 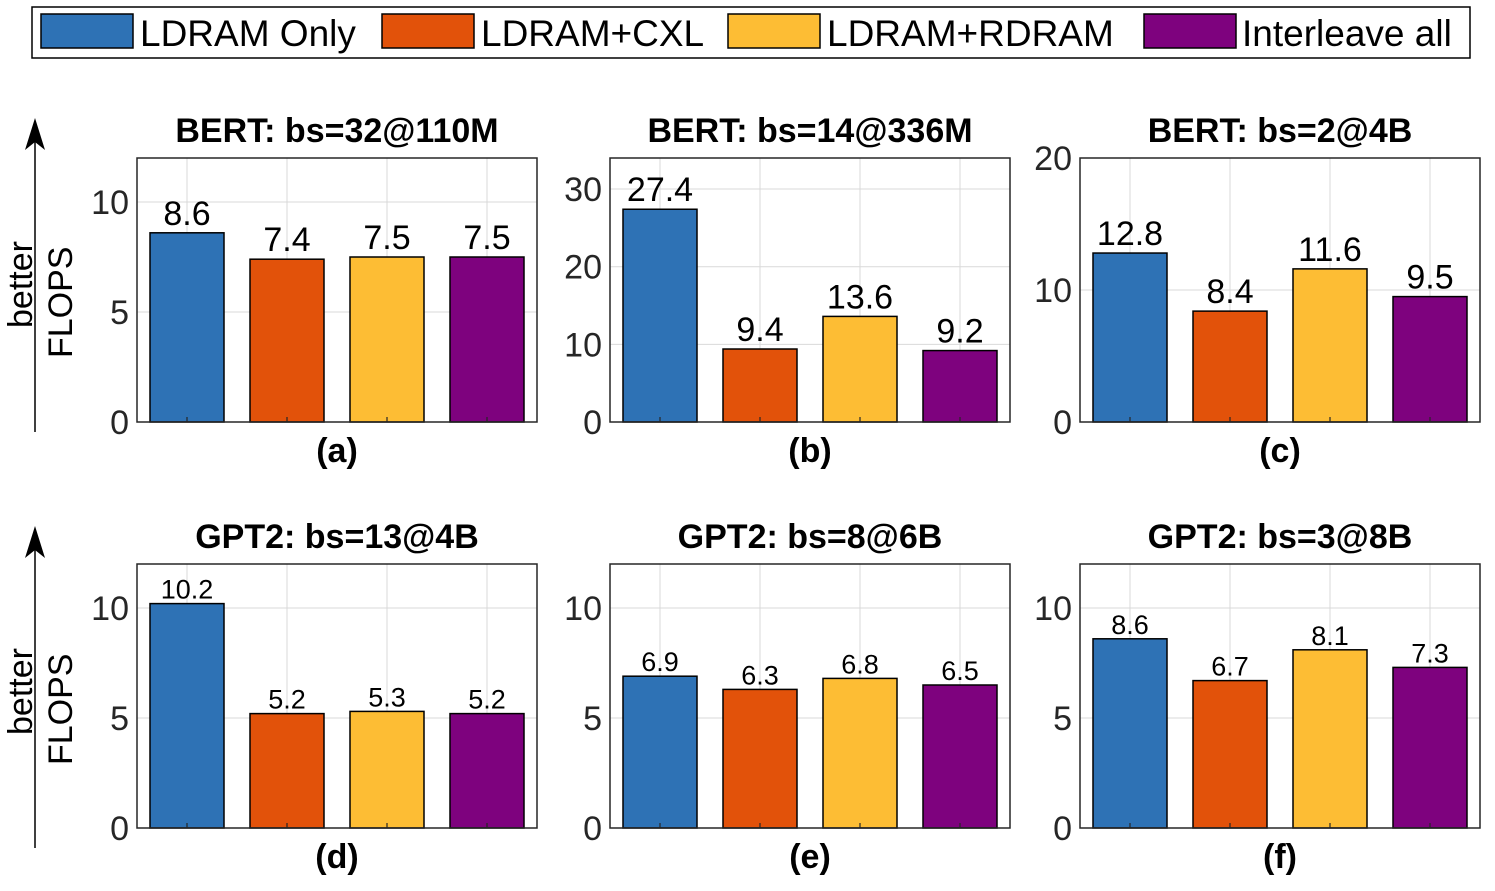 What do you see at coordinates (1429, 278) in the screenshot?
I see `data-label: 9.5` at bounding box center [1429, 278].